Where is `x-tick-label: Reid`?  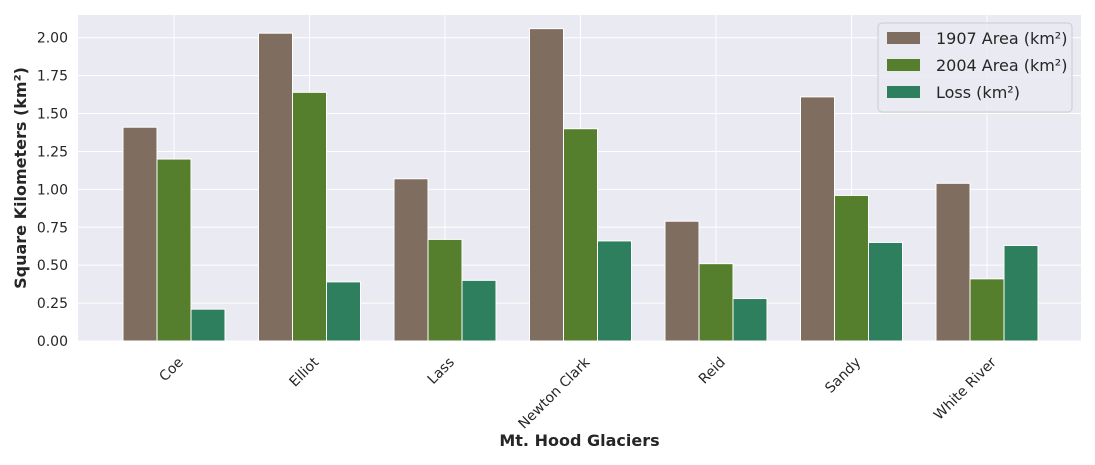 x-tick-label: Reid is located at coordinates (712, 371).